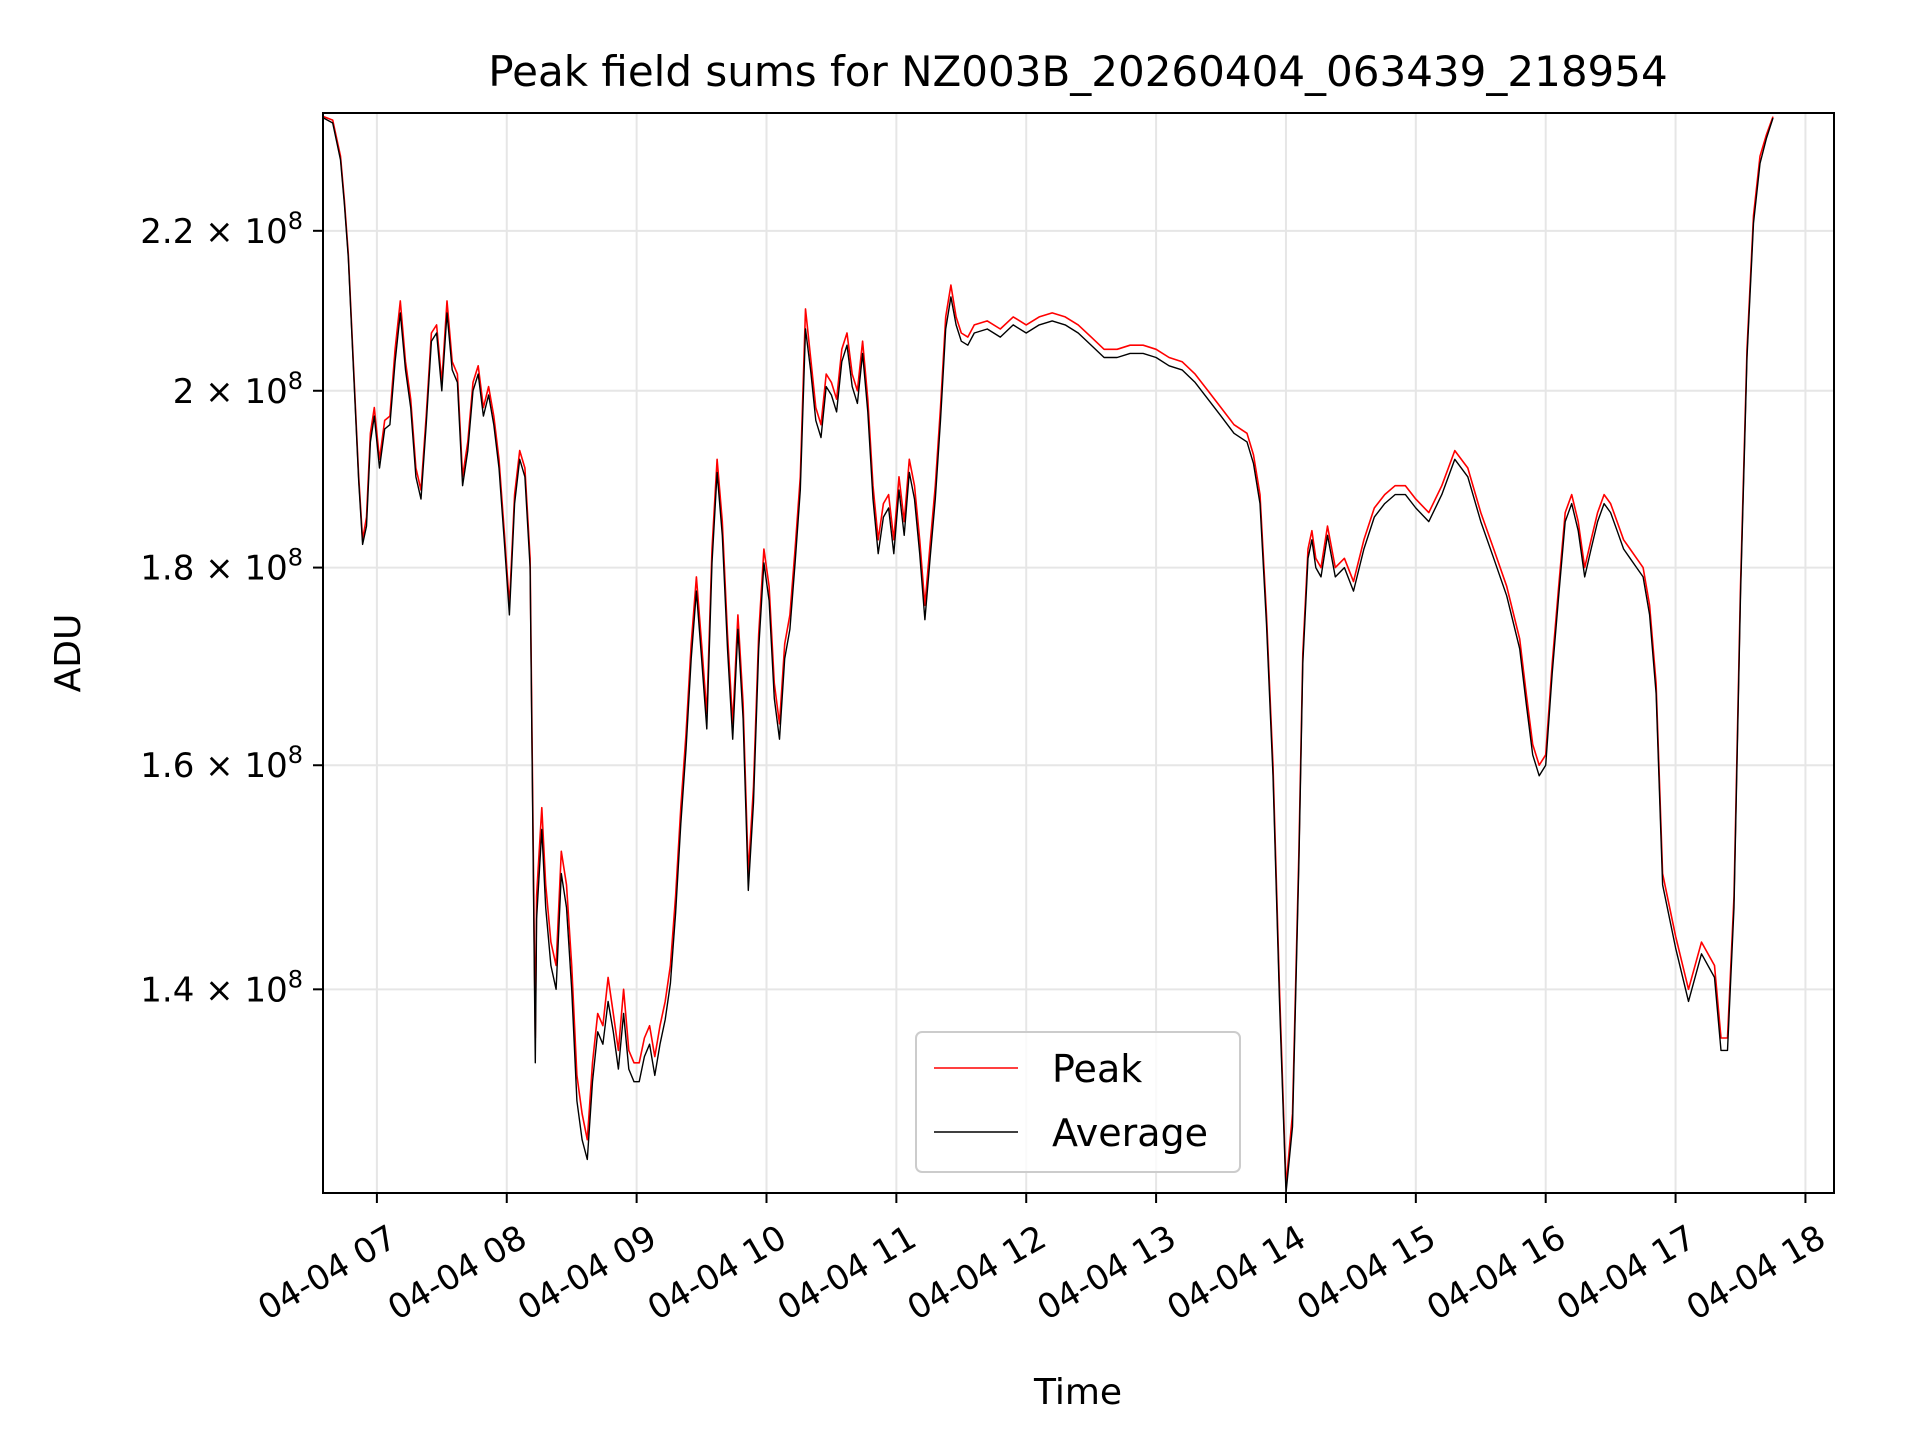  Describe the element at coordinates (68, 653) in the screenshot. I see `y-axis-label: ADU` at that location.